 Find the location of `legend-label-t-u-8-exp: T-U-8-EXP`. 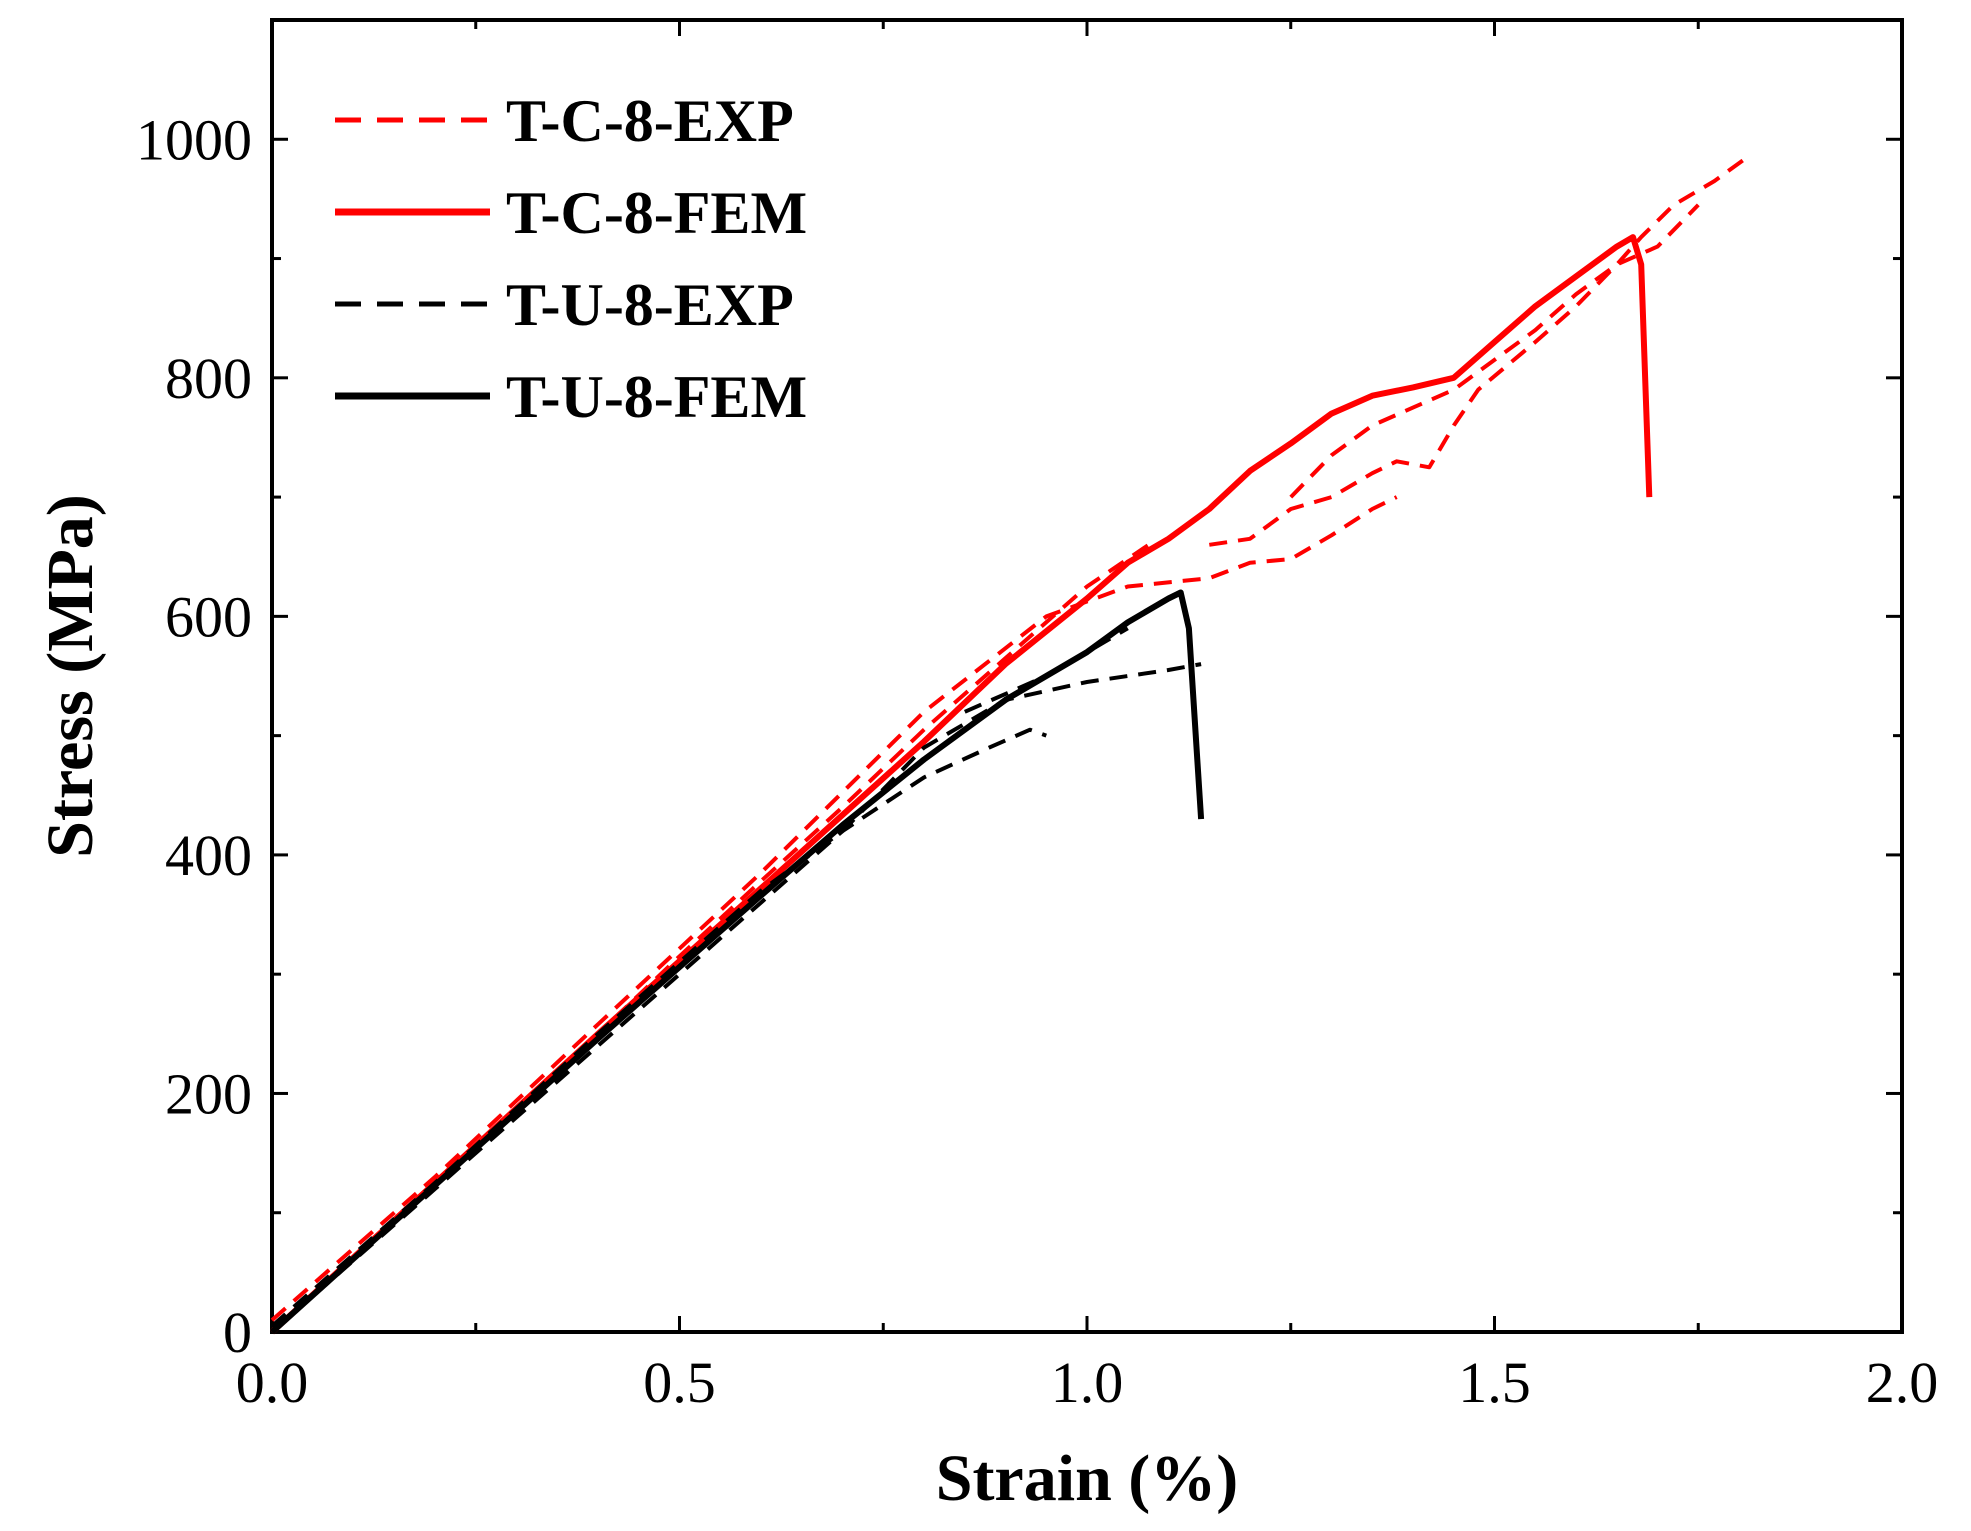

legend-label-t-u-8-exp: T-U-8-EXP is located at coordinates (650, 305).